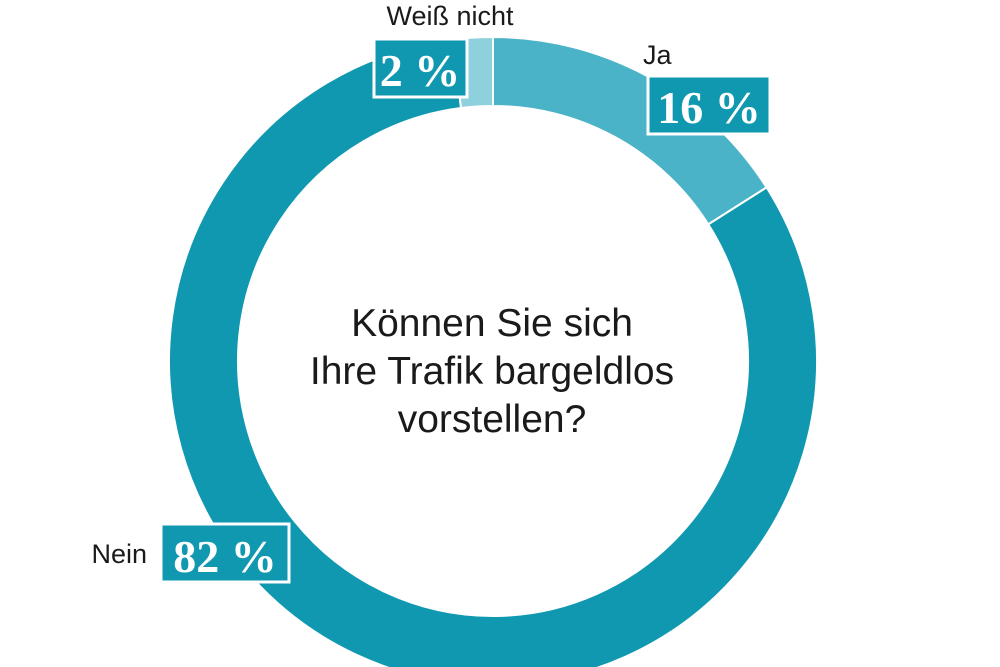 The height and width of the screenshot is (667, 1000). Describe the element at coordinates (709, 107) in the screenshot. I see `value-ja: 16 %` at that location.